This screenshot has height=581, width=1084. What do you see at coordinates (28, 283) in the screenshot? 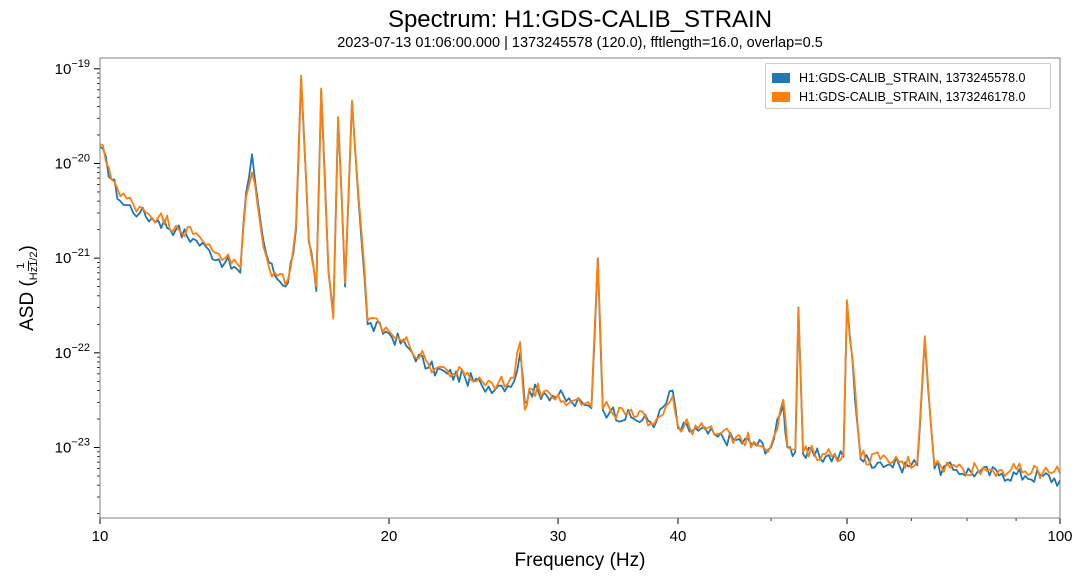
I see `y-axis-label-paren: (` at bounding box center [28, 283].